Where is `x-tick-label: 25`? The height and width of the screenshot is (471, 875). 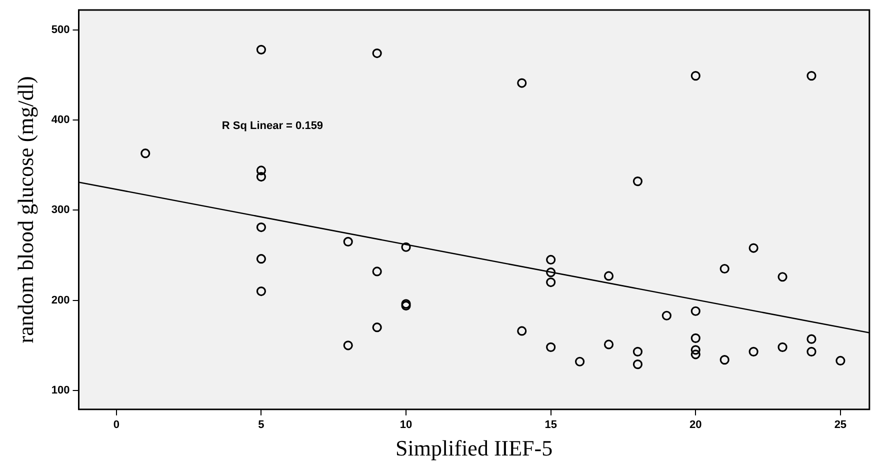 x-tick-label: 25 is located at coordinates (840, 425).